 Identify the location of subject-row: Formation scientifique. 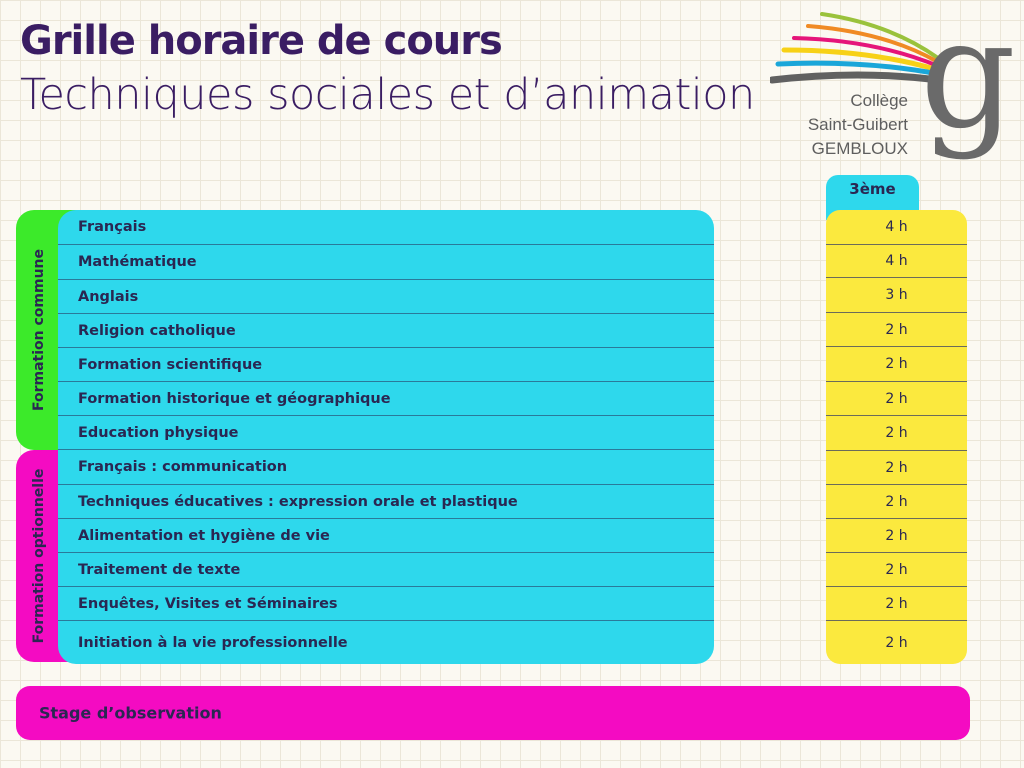
(386, 365).